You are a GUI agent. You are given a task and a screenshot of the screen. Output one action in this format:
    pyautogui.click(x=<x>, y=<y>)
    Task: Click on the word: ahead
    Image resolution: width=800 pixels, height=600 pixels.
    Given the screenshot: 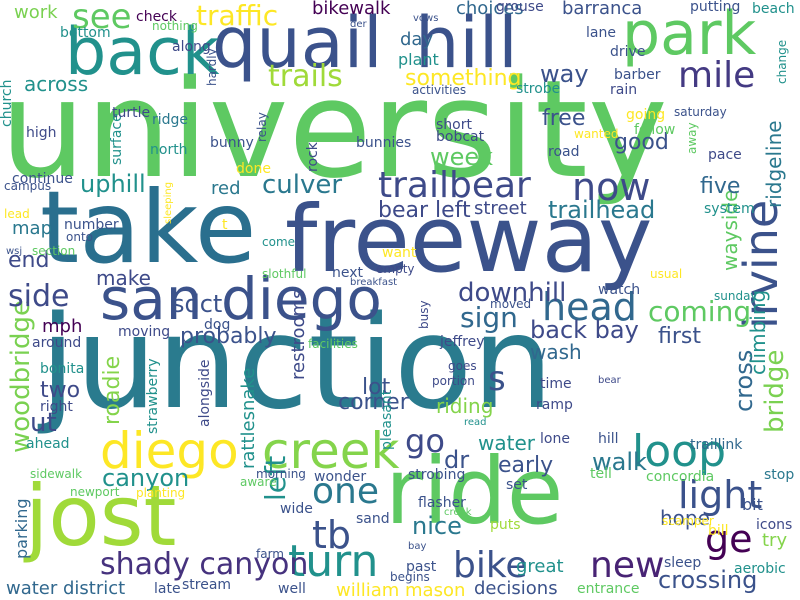 What is the action you would take?
    pyautogui.click(x=48, y=444)
    